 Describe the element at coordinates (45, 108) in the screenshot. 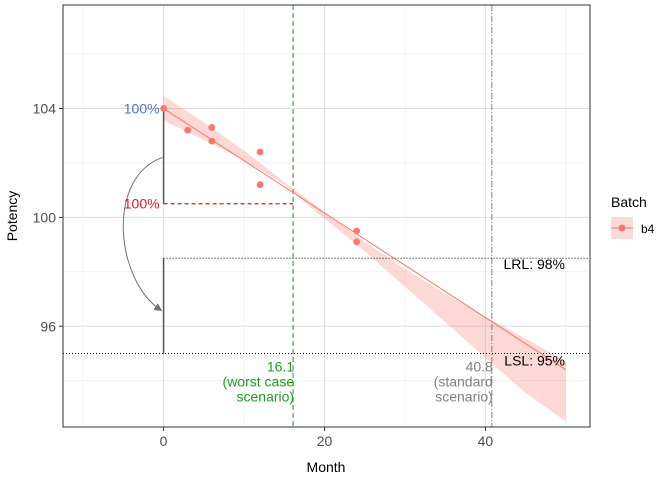

I see `y-tick-label: 104` at that location.